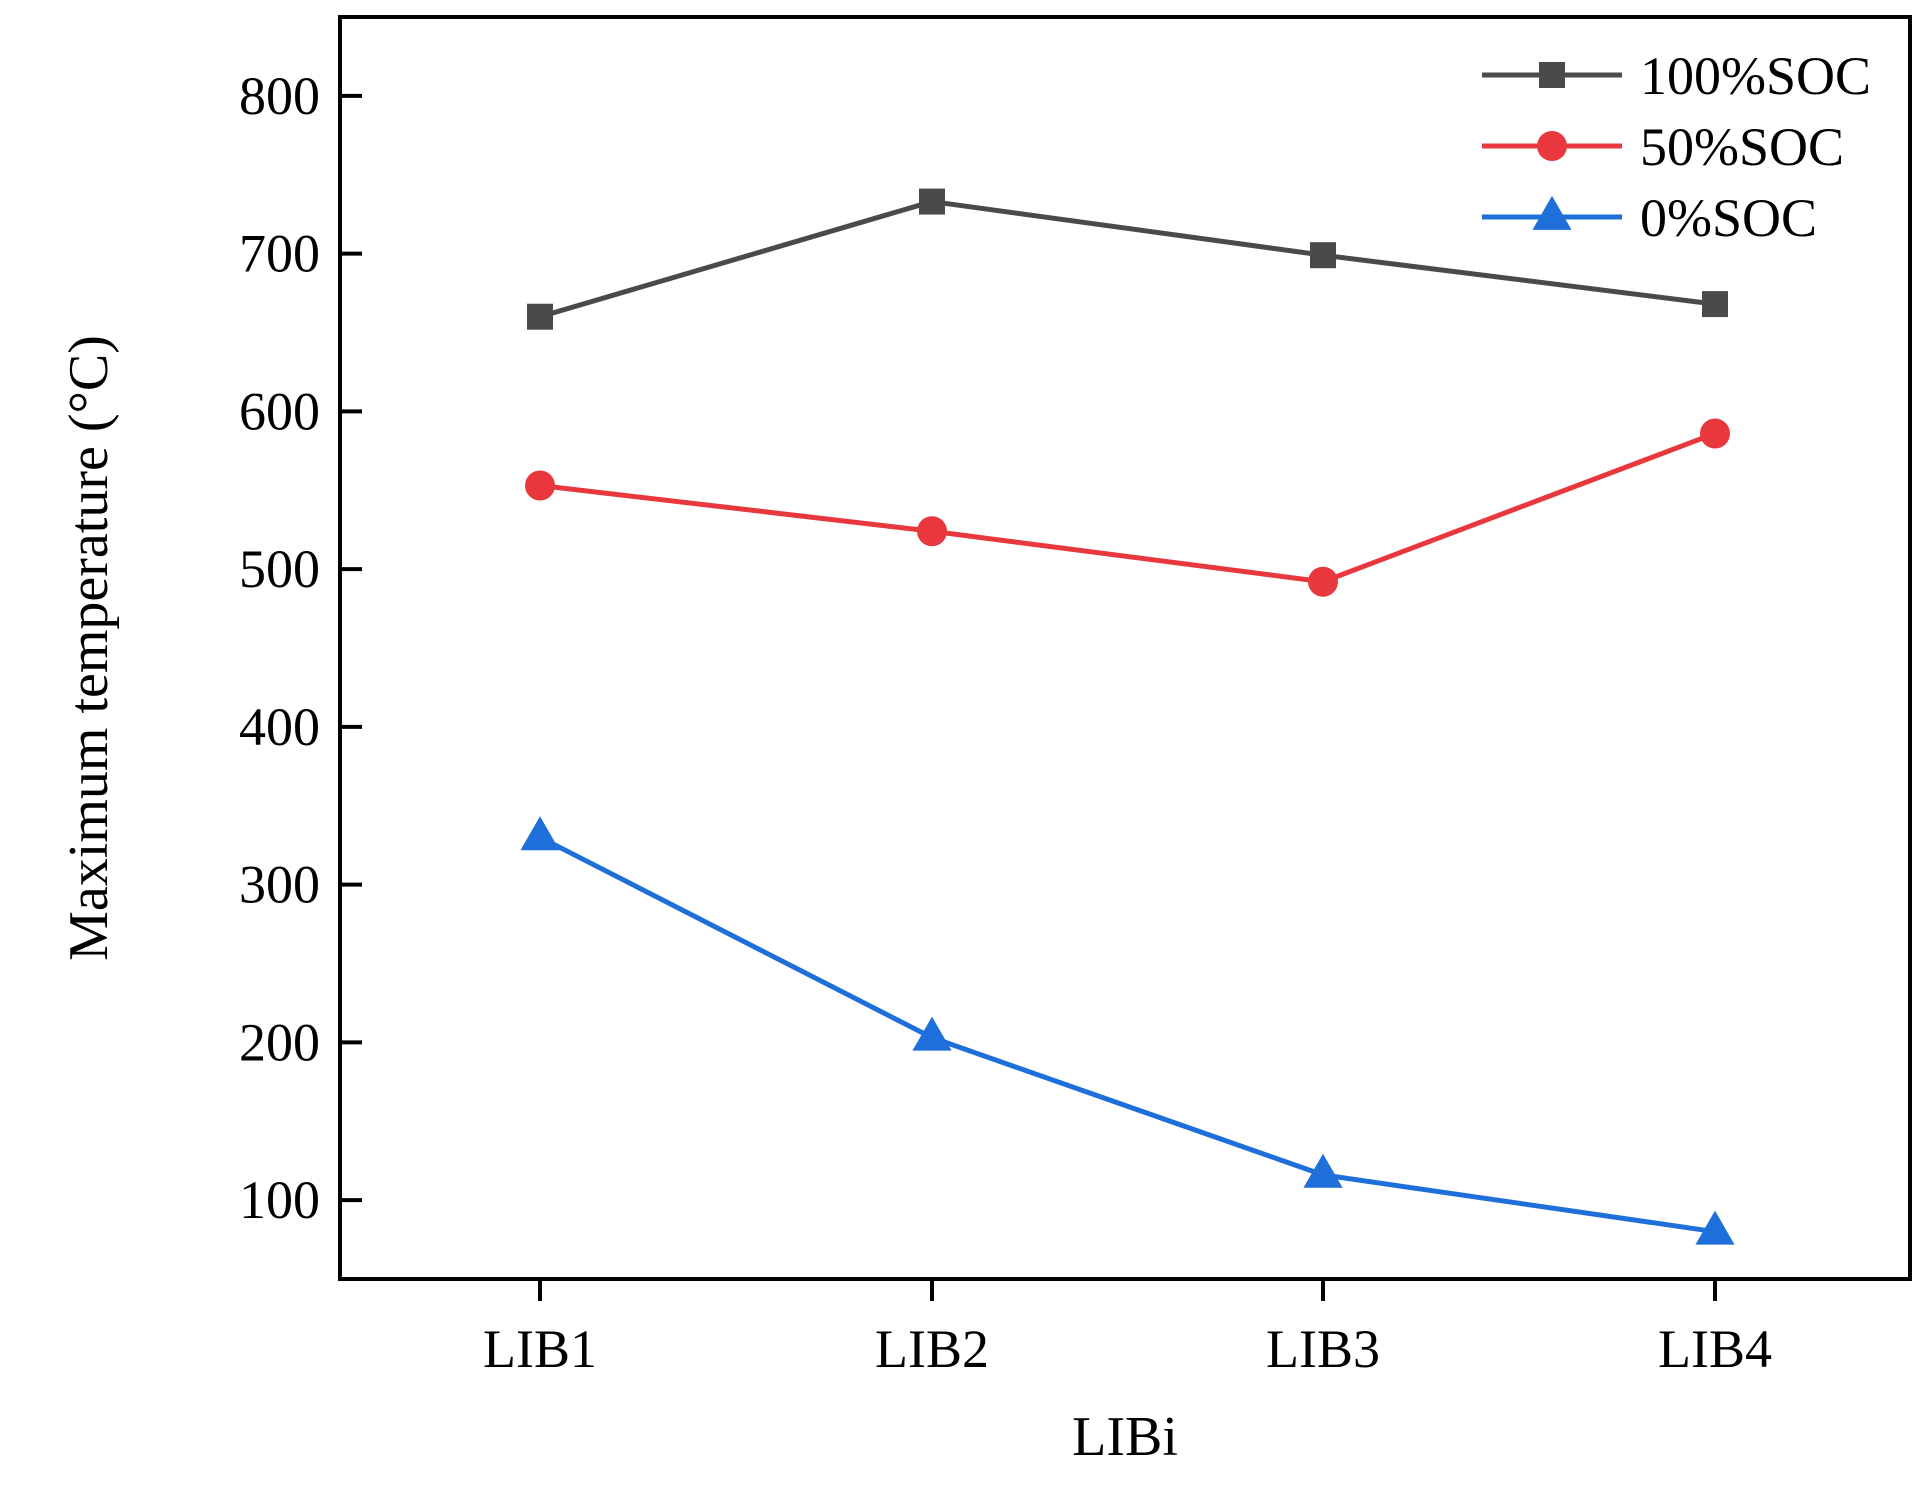  What do you see at coordinates (279, 569) in the screenshot?
I see `y-tick-label: 500` at bounding box center [279, 569].